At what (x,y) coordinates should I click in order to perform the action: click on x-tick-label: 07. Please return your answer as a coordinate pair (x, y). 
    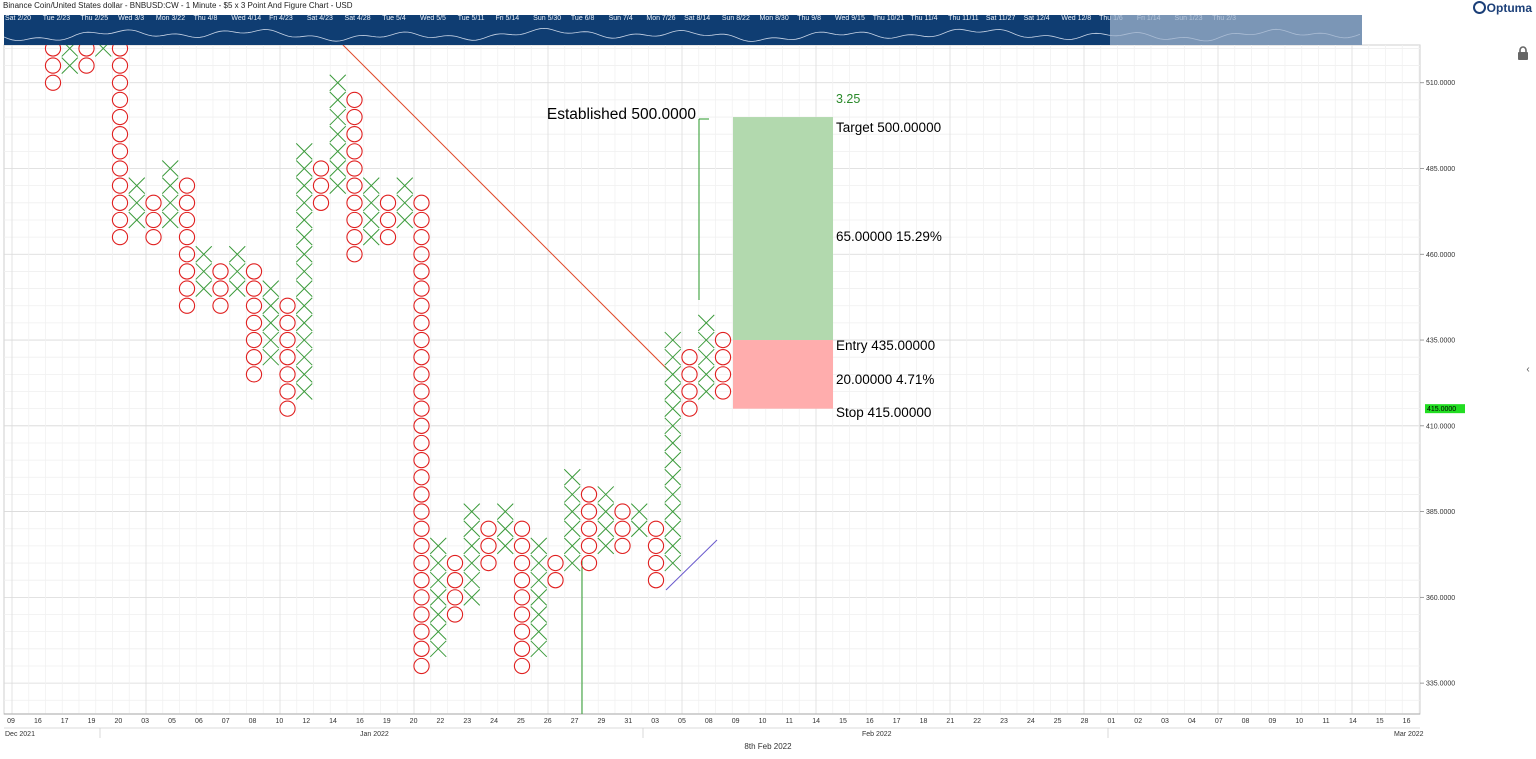
    Looking at the image, I should click on (226, 721).